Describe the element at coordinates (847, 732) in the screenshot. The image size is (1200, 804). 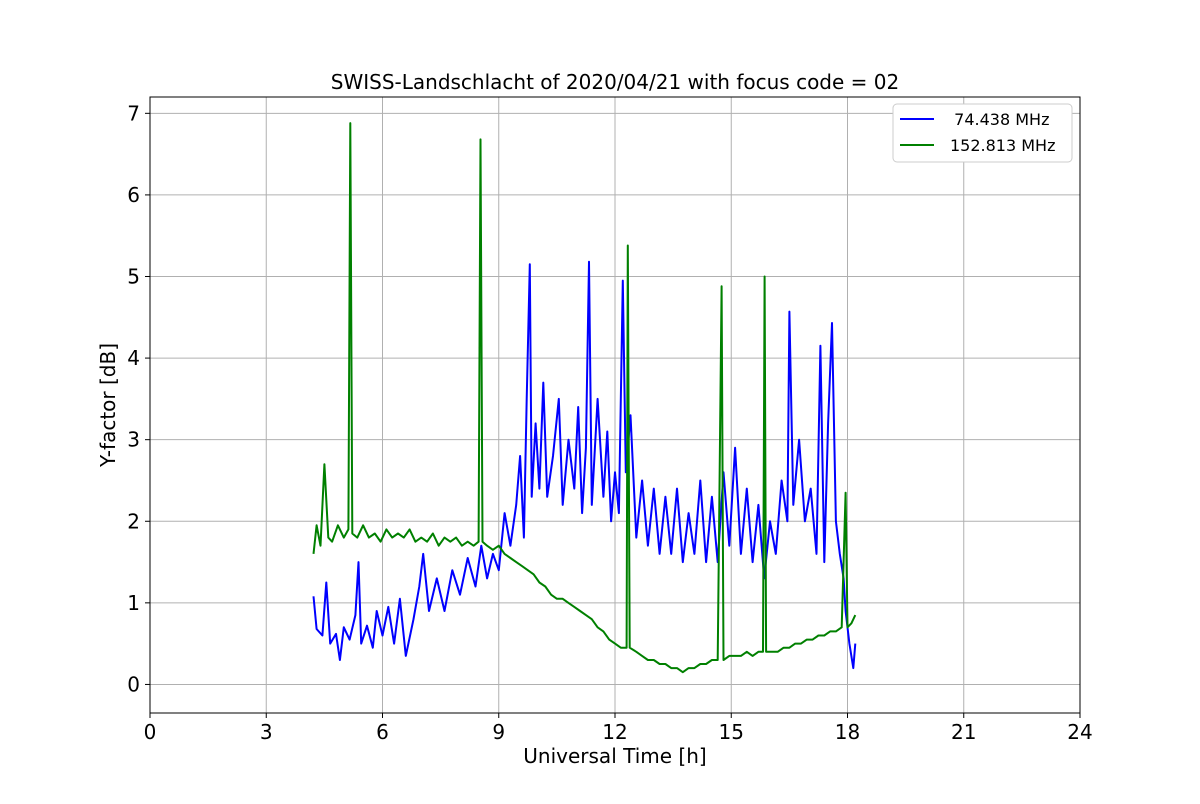
I see `x-tick-label: 18` at that location.